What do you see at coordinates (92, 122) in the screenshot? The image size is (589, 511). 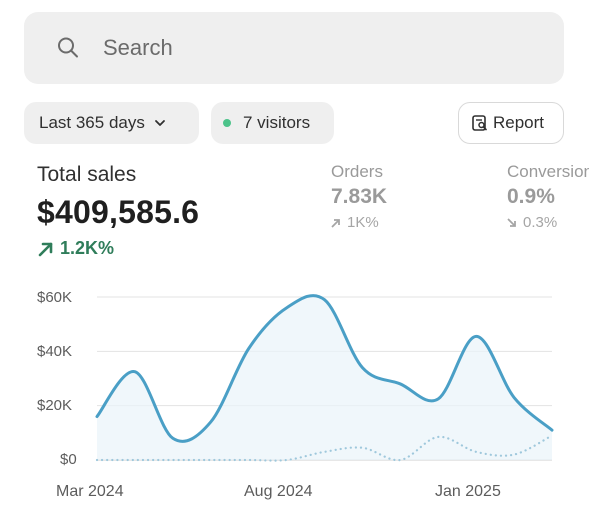 I see `date-range-label: Last 365 days` at bounding box center [92, 122].